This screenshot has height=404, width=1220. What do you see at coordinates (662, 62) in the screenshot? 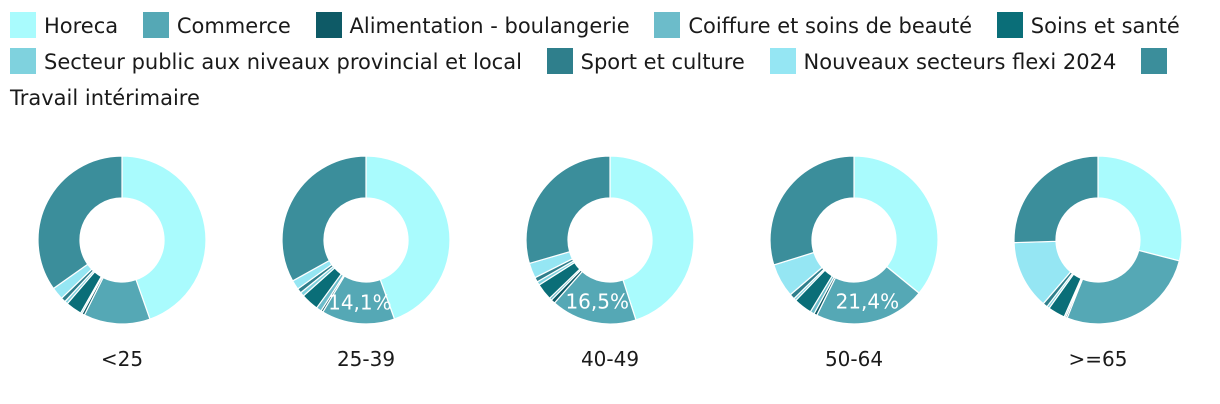
I see `legend-label: Sport et culture` at bounding box center [662, 62].